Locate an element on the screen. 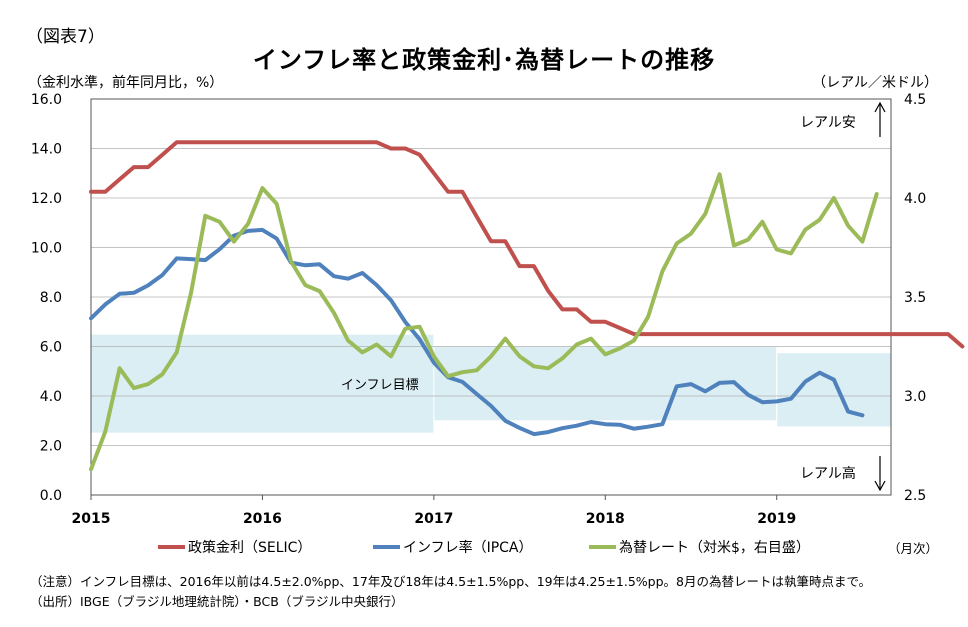  x-axis-ticks: 2015 2016 2017 2018 2019 is located at coordinates (434, 511).